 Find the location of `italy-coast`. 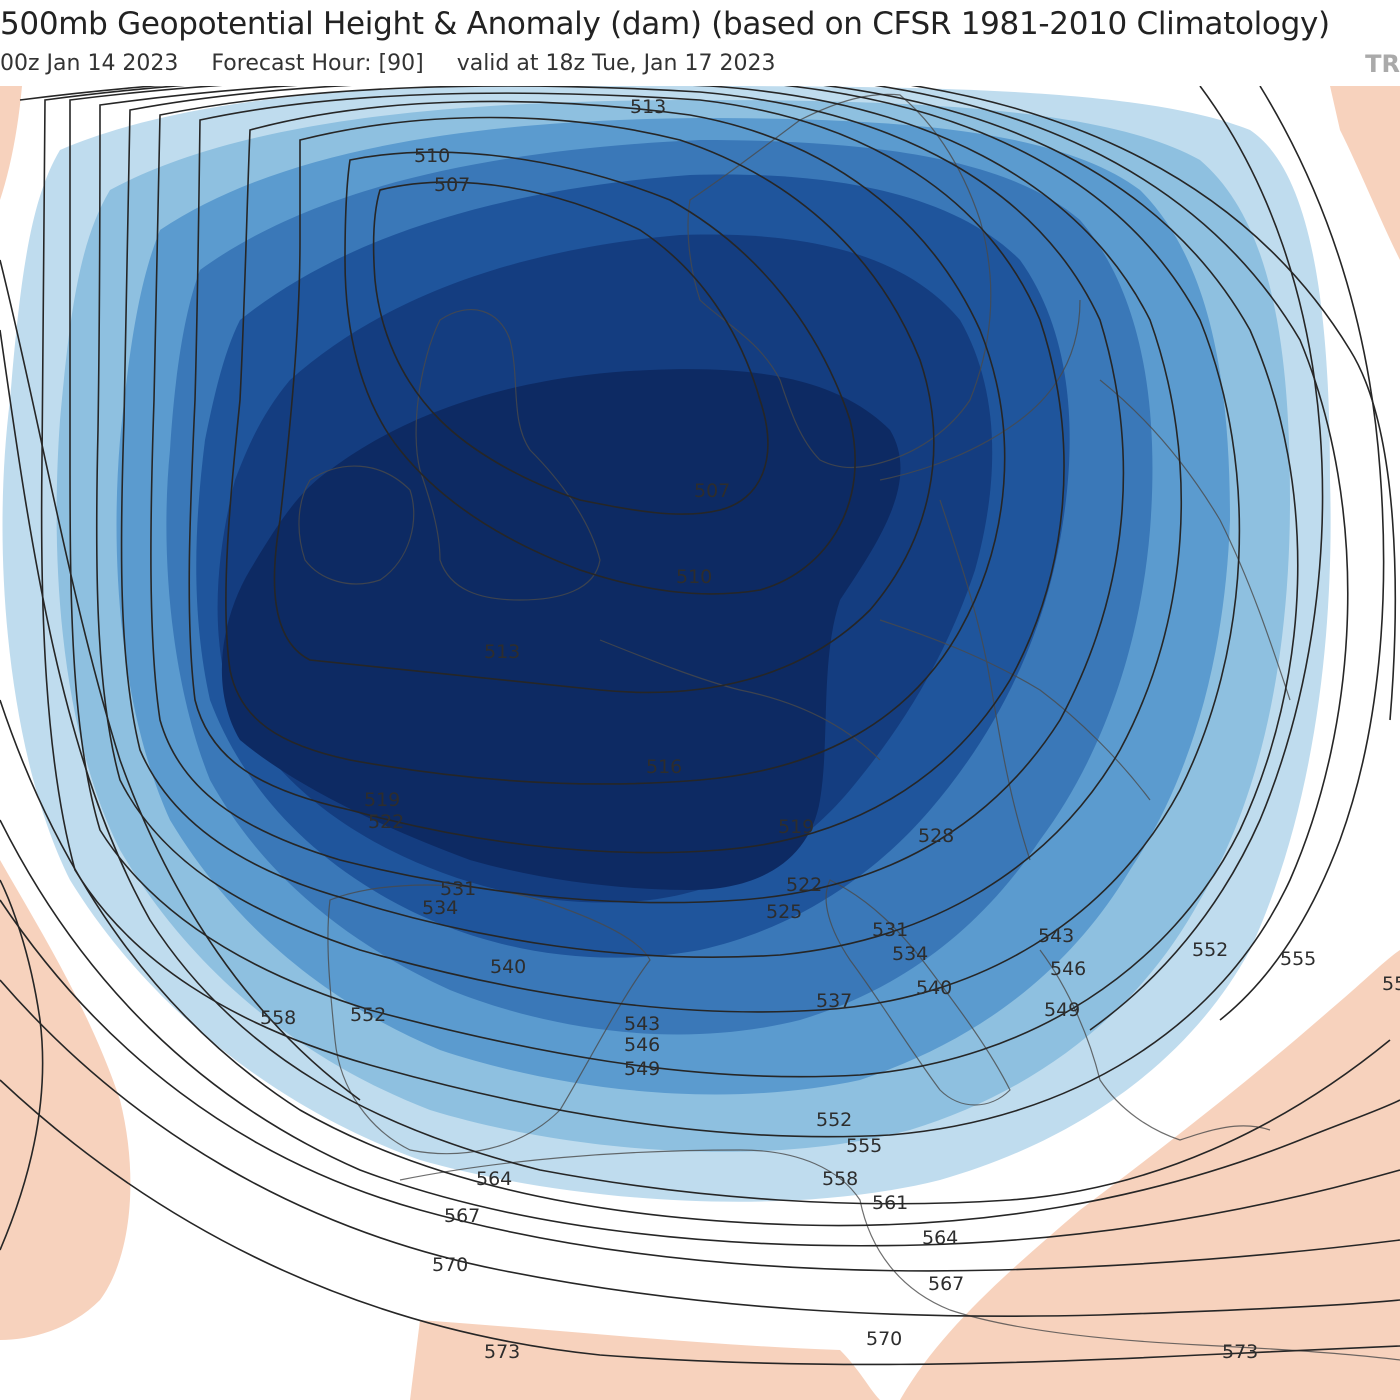

italy-coast is located at coordinates (918, 992).